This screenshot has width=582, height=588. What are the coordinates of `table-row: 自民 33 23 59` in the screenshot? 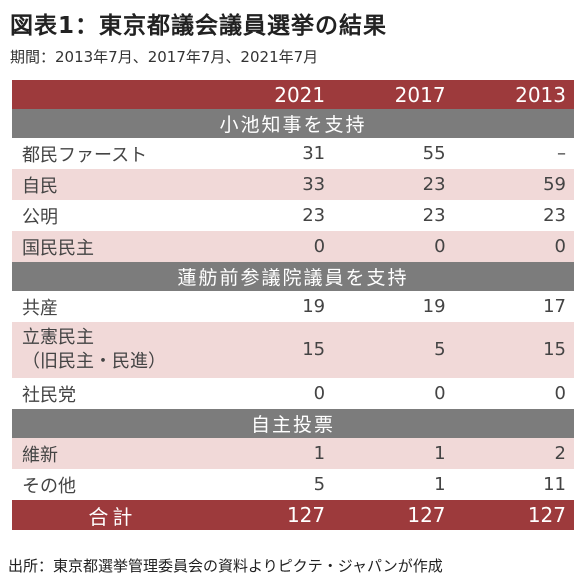 It's located at (293, 184).